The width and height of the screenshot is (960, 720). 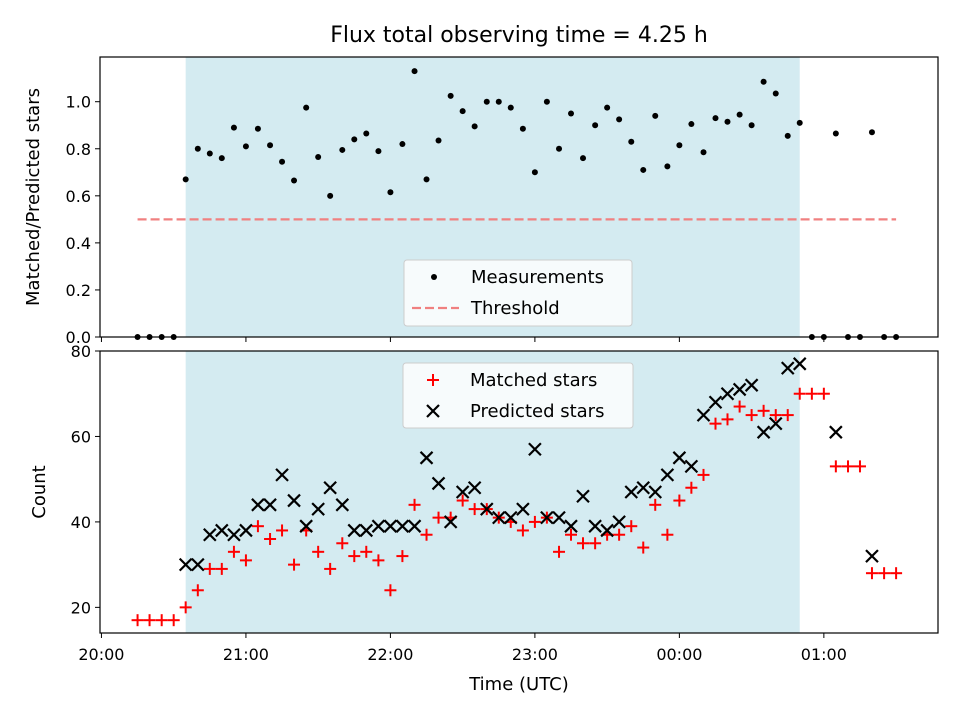 I want to click on y-tick-label: 0.8, so click(x=78, y=149).